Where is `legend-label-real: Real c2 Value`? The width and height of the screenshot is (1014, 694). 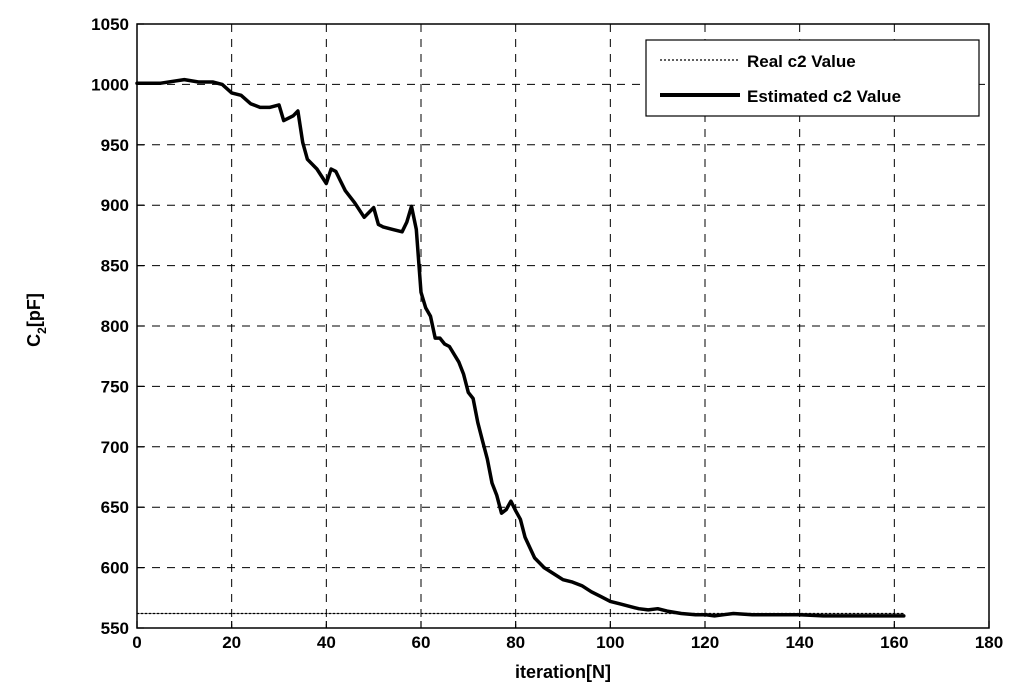 legend-label-real: Real c2 Value is located at coordinates (801, 61).